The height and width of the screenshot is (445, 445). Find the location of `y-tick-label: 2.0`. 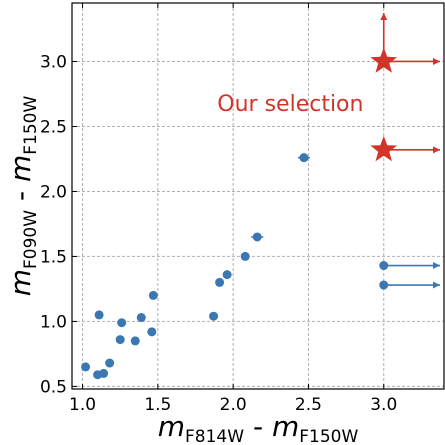

y-tick-label: 2.0 is located at coordinates (53, 192).